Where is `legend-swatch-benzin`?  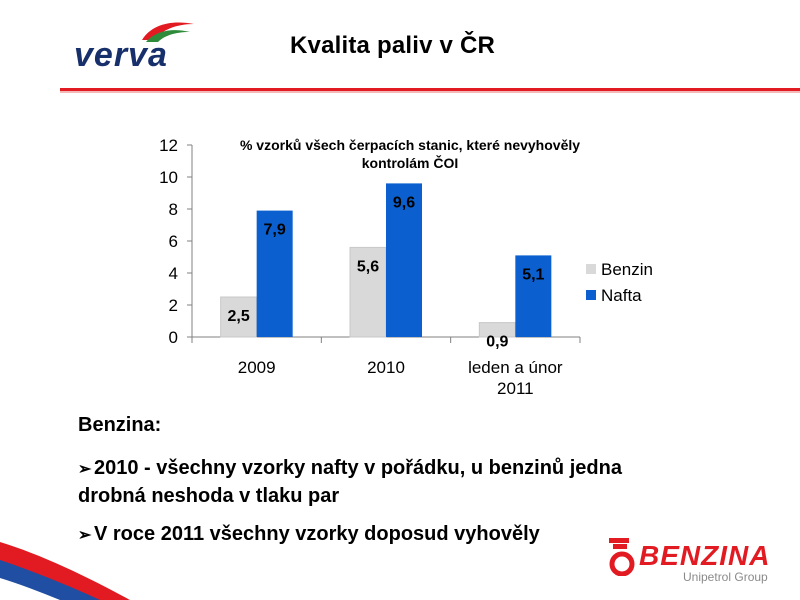 legend-swatch-benzin is located at coordinates (591, 269).